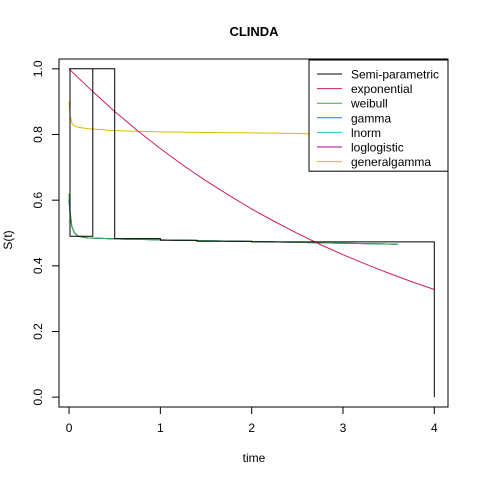 This screenshot has width=480, height=480. Describe the element at coordinates (251, 428) in the screenshot. I see `x-tick-label: 2` at that location.